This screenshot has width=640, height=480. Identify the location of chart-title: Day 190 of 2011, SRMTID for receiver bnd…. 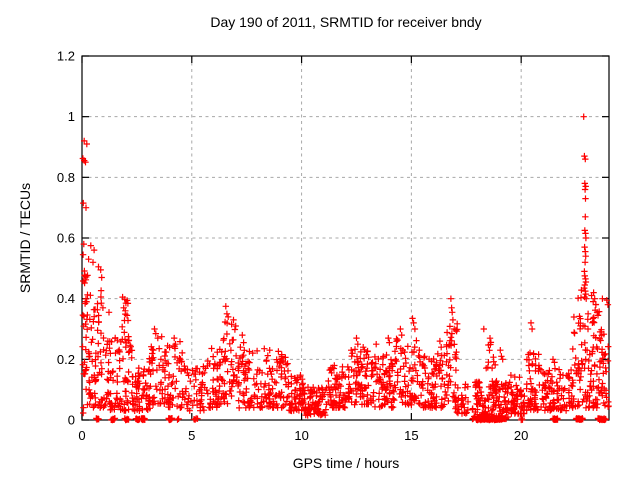
(346, 22).